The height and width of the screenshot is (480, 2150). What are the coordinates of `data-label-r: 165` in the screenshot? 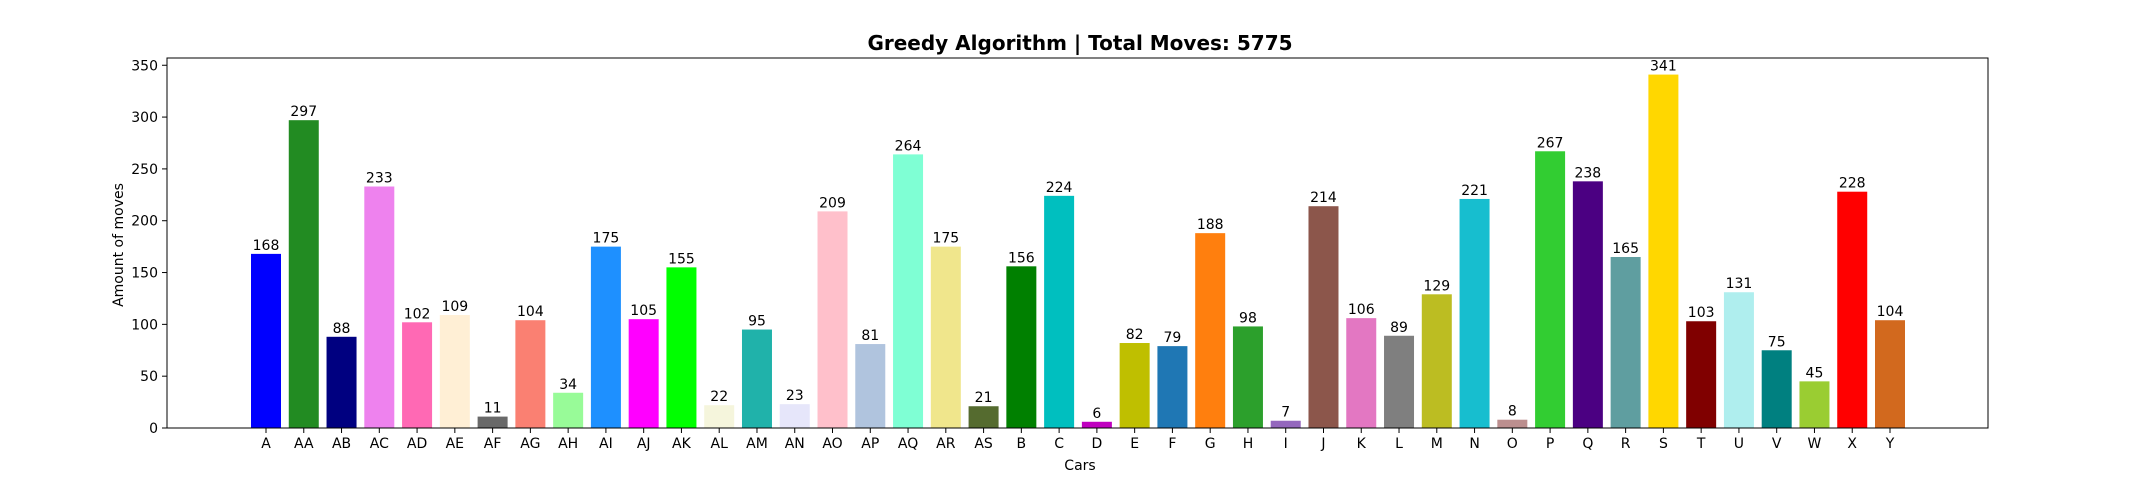 It's located at (1625, 249).